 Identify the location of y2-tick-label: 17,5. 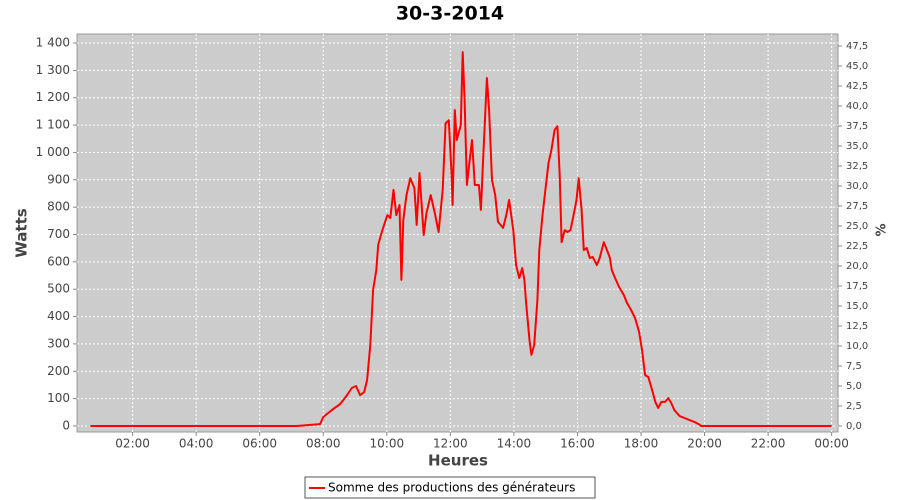
(857, 286).